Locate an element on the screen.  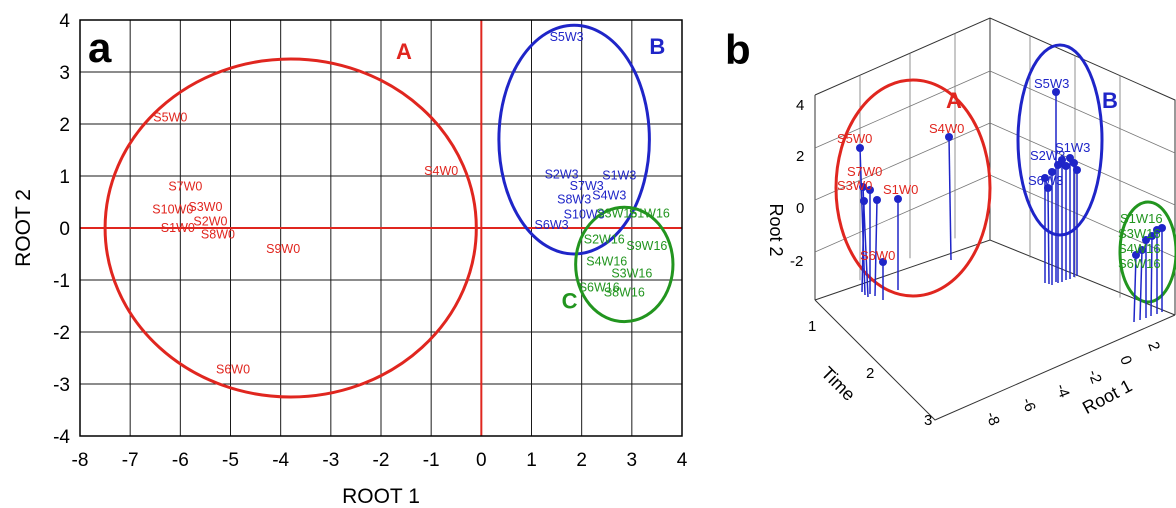
x-tick-labels: -8 -7 -6 -5 -4 -3 -2 -1 0 1 2 3 4 is located at coordinates (380, 460).